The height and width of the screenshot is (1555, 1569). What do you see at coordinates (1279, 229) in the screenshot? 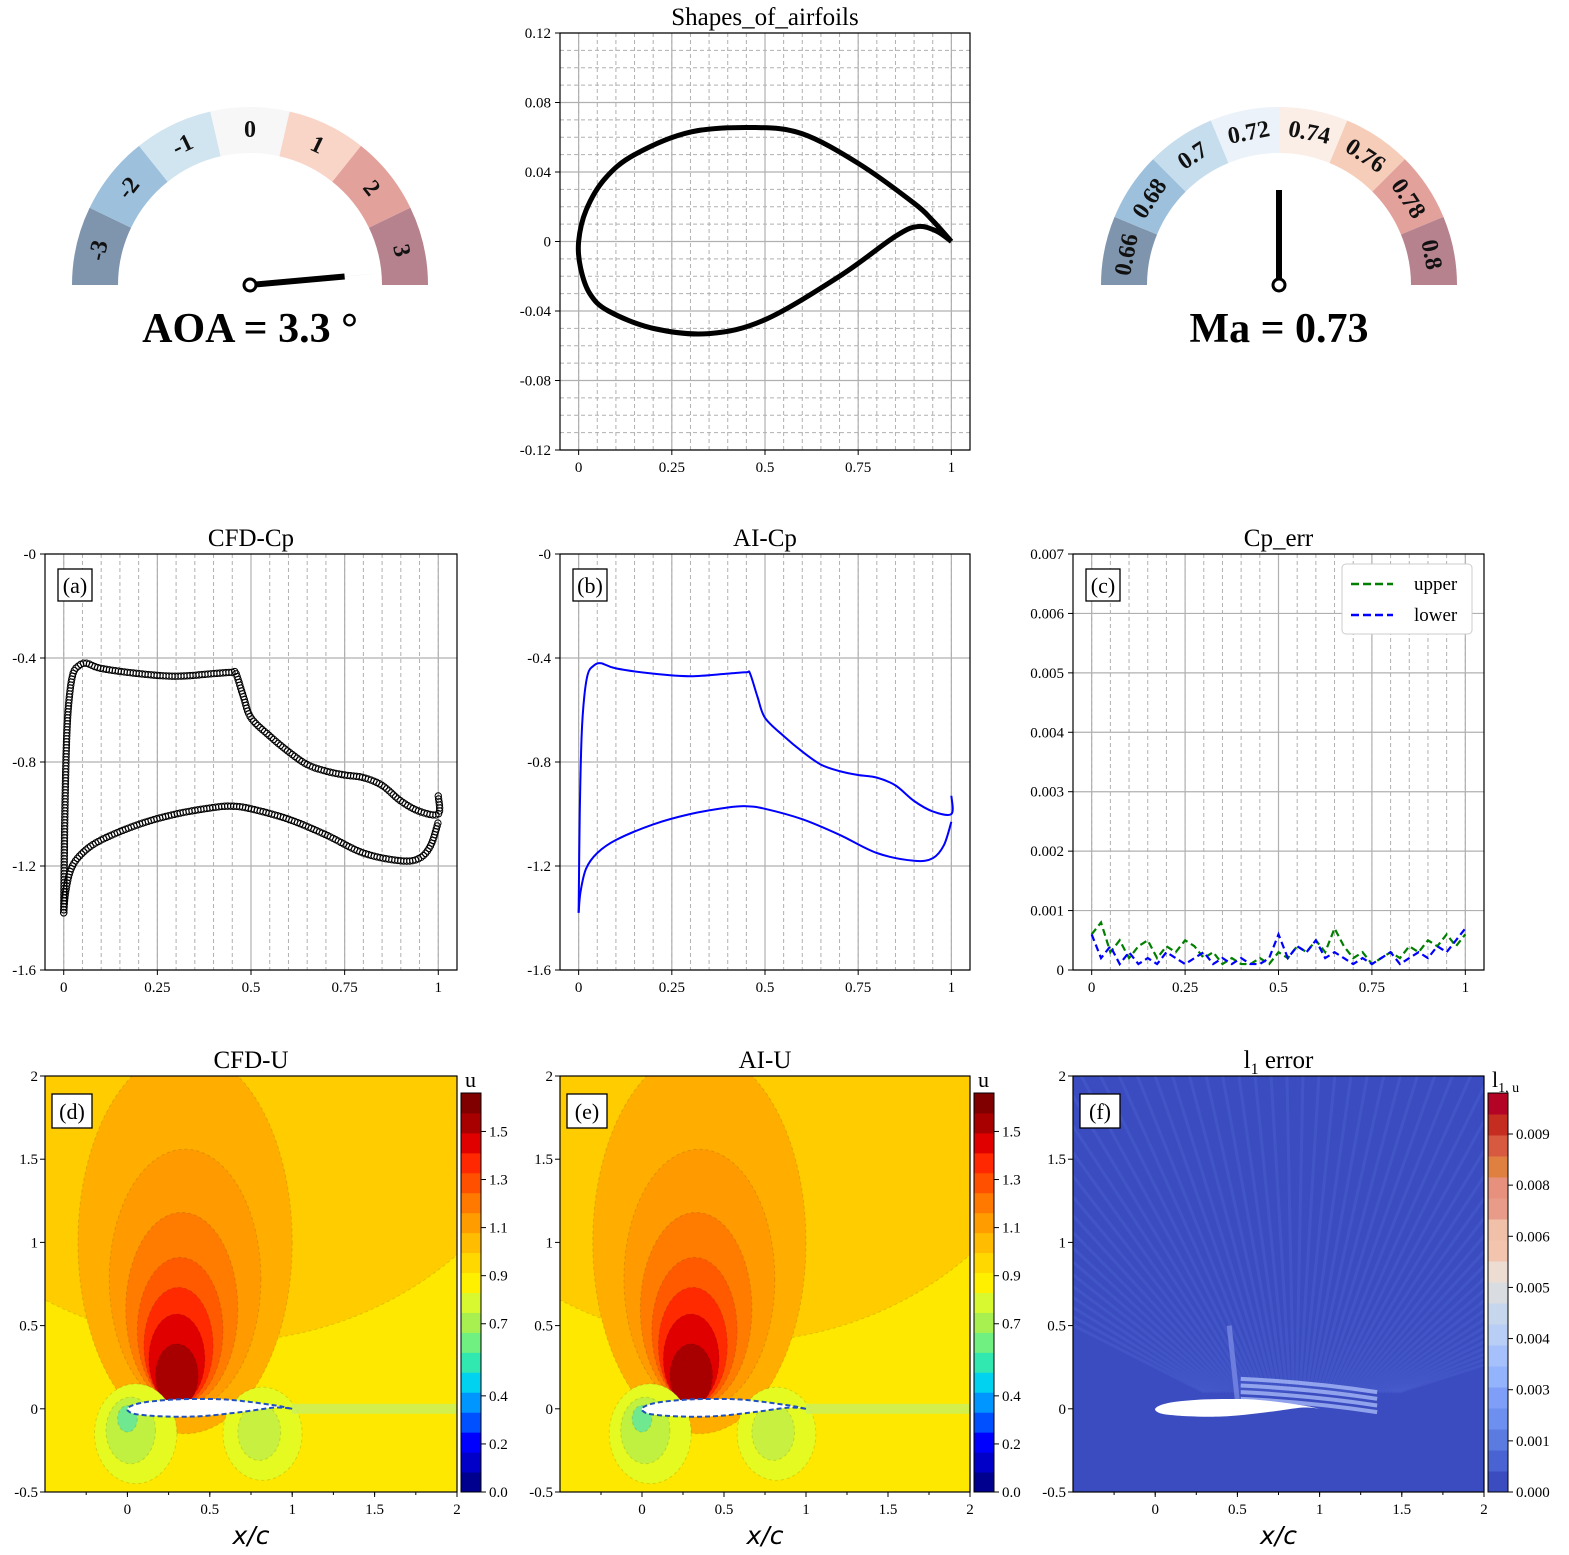
I see `gauge-ma: 0.660.680.70.72 0.740.760.780.8Ma = 0.73` at bounding box center [1279, 229].